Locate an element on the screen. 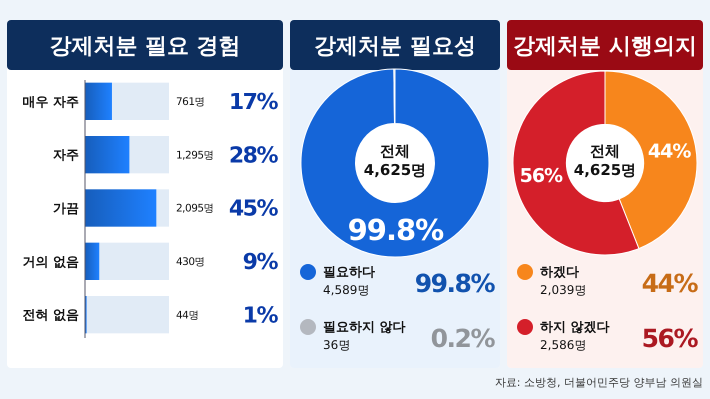 The height and width of the screenshot is (399, 710). legend-label: 하겠다 is located at coordinates (559, 272).